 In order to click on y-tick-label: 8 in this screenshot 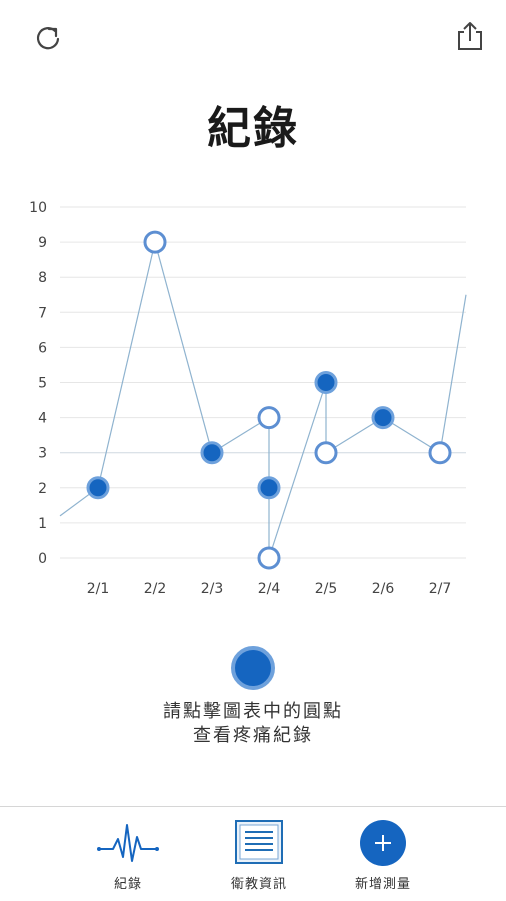, I will do `click(42, 278)`.